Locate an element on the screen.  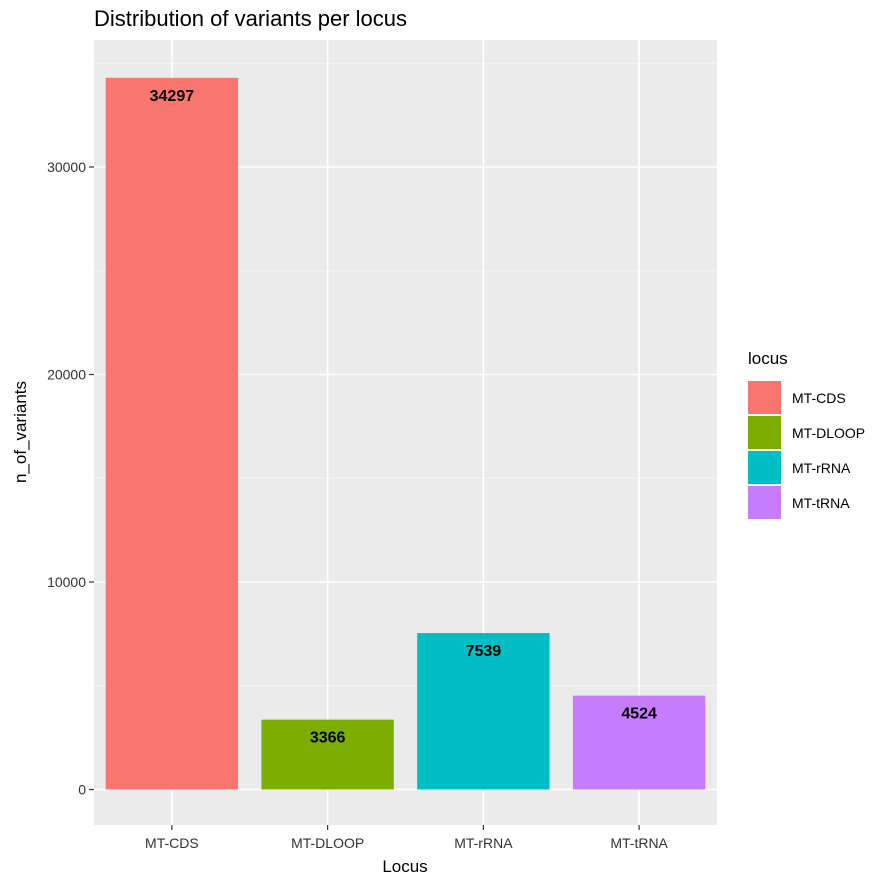
legend-label: MT-rRNA is located at coordinates (821, 468).